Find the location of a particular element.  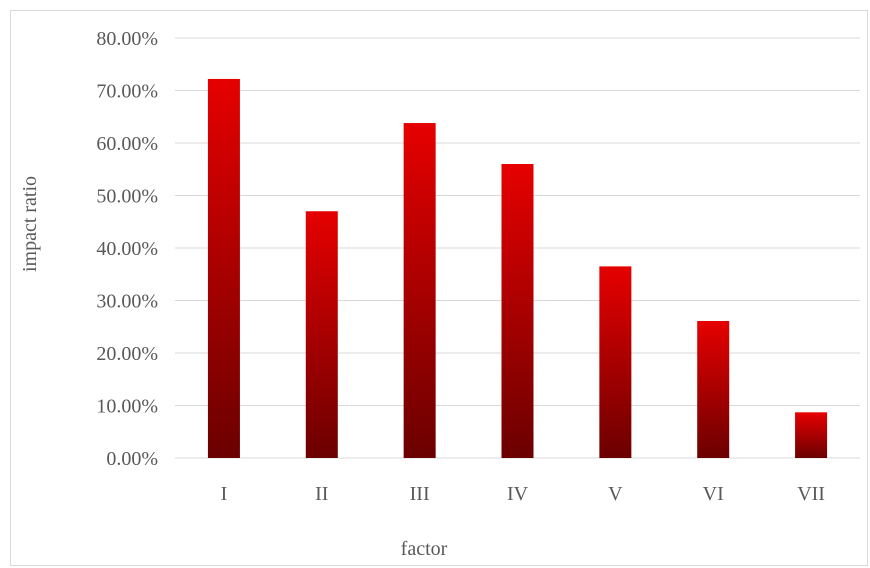

y-tick-label: 10.00% is located at coordinates (127, 407).